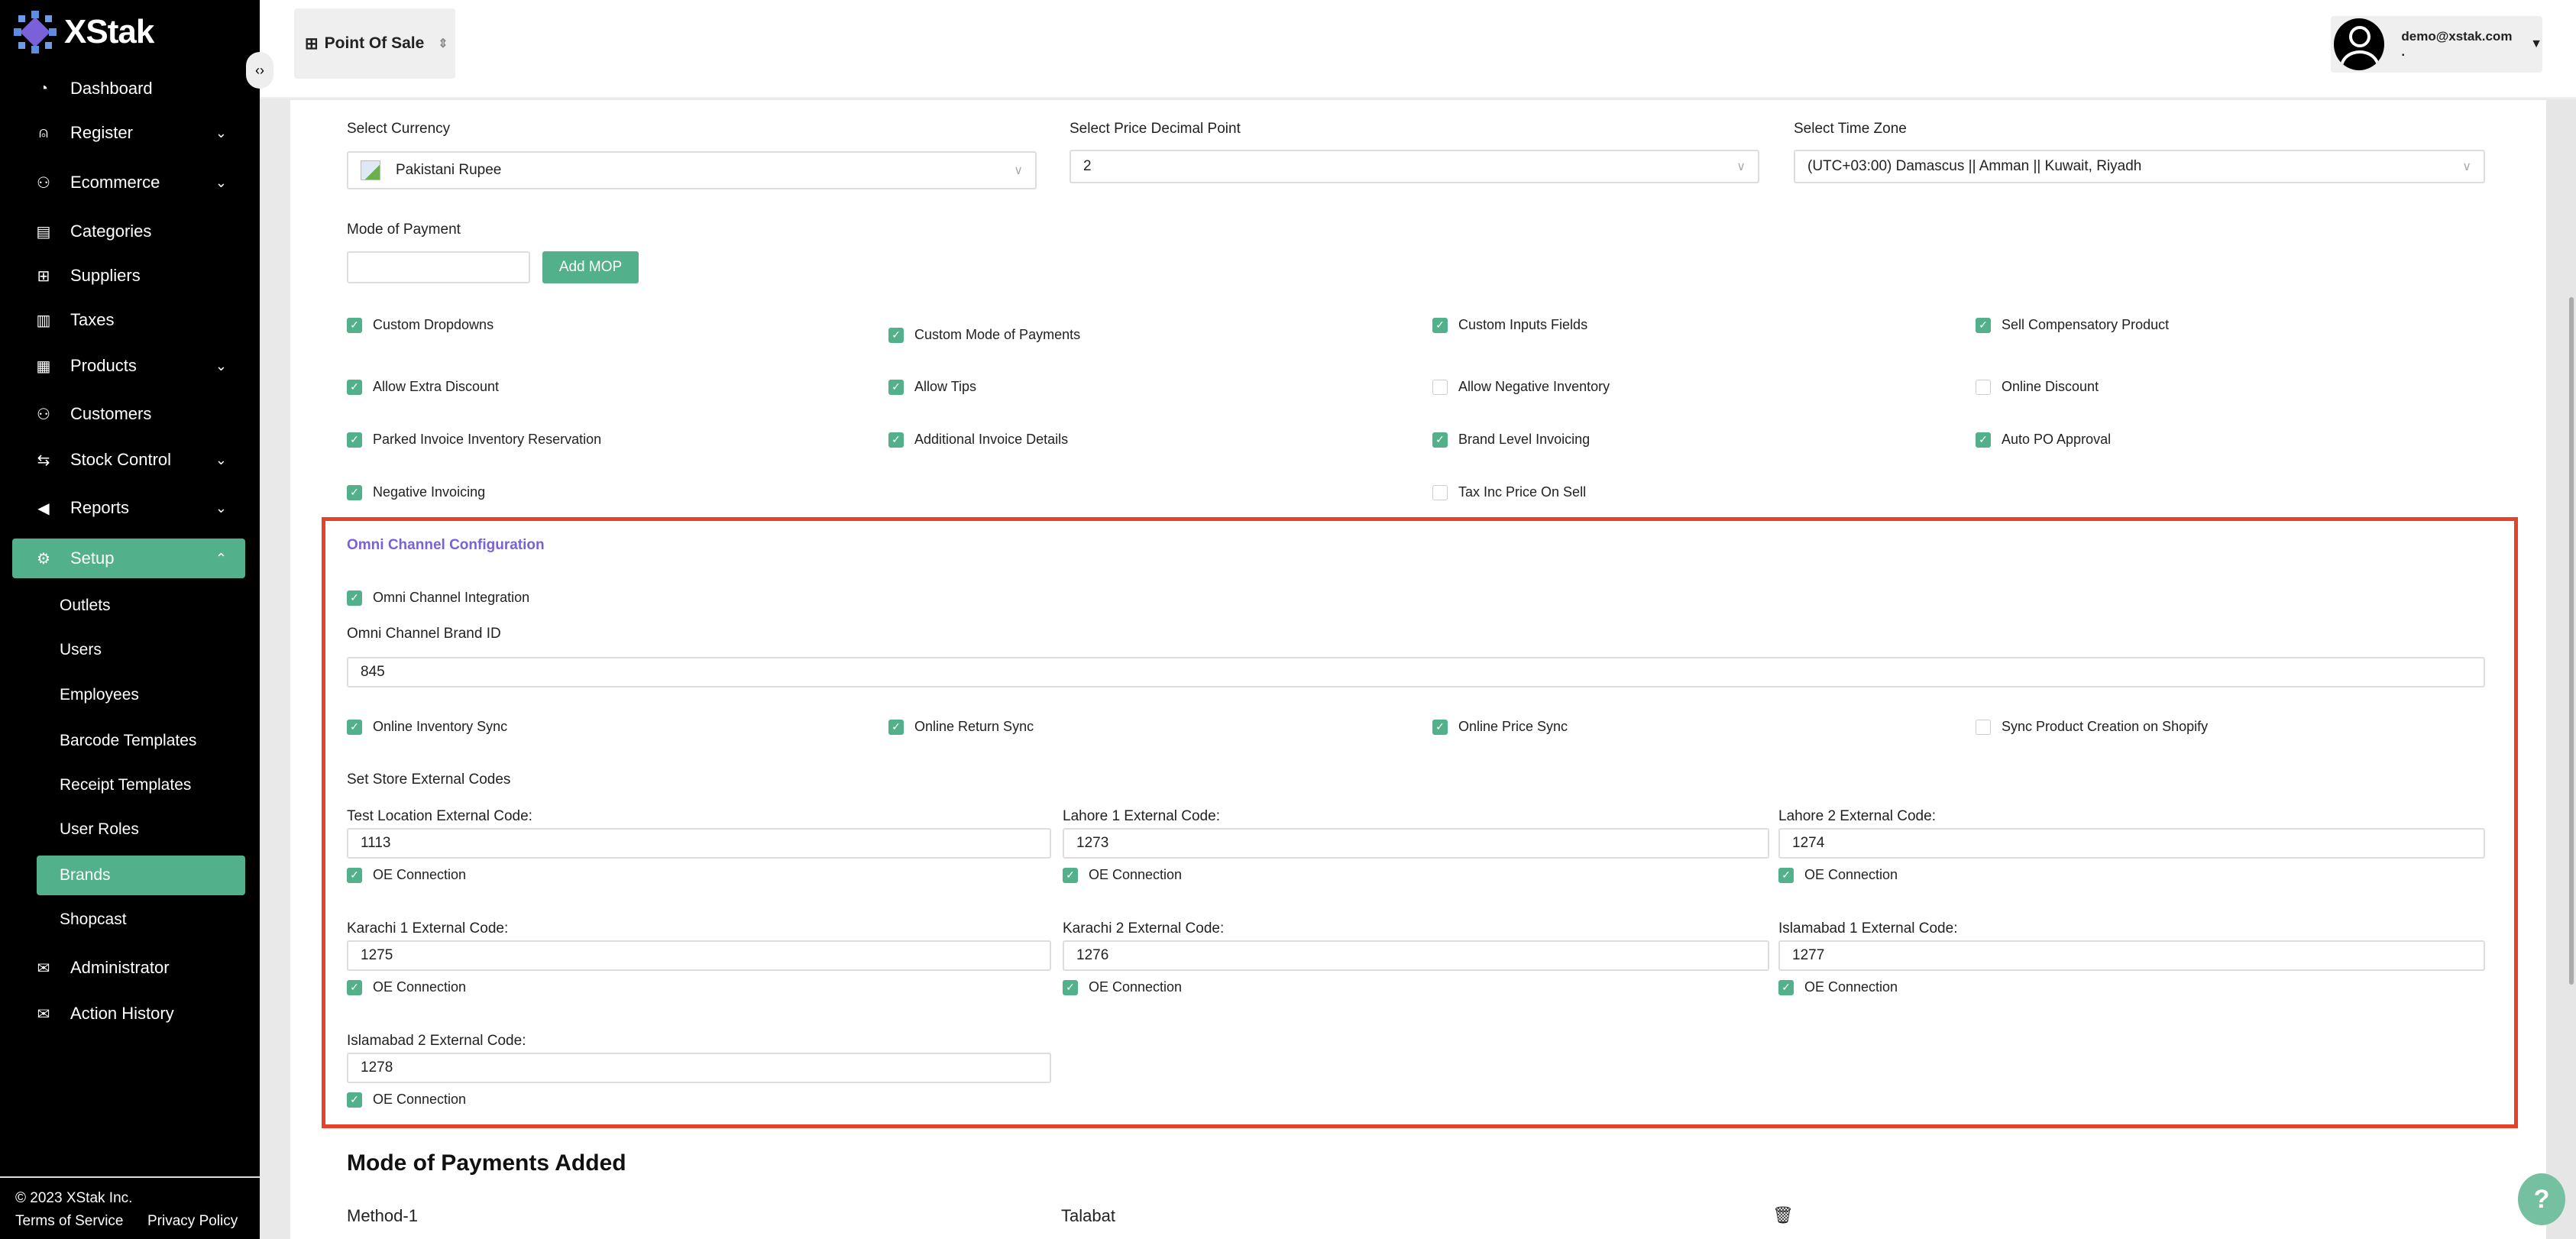 This screenshot has width=2576, height=1239. What do you see at coordinates (692, 170) in the screenshot?
I see `currency-select: Pakistani Rupee ∨` at bounding box center [692, 170].